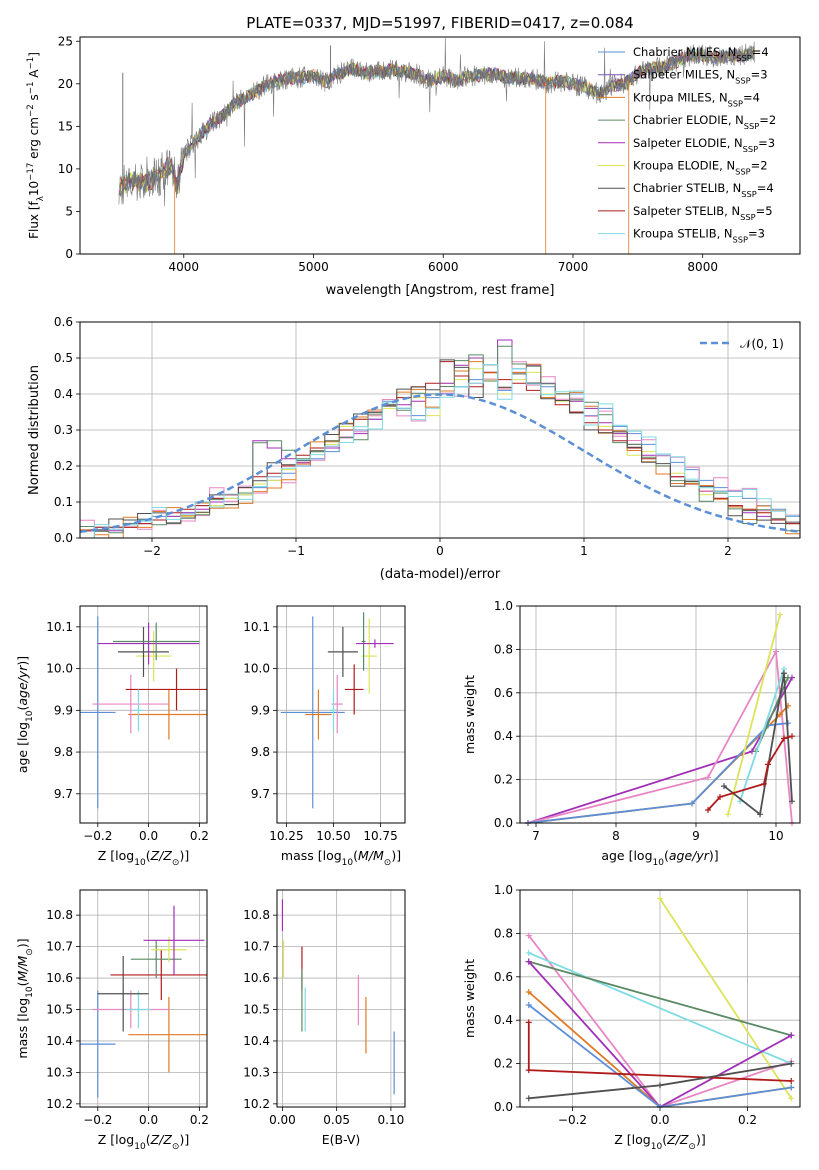 The width and height of the screenshot is (819, 1170). What do you see at coordinates (184, 267) in the screenshot?
I see `x-tick-label: 4000` at bounding box center [184, 267].